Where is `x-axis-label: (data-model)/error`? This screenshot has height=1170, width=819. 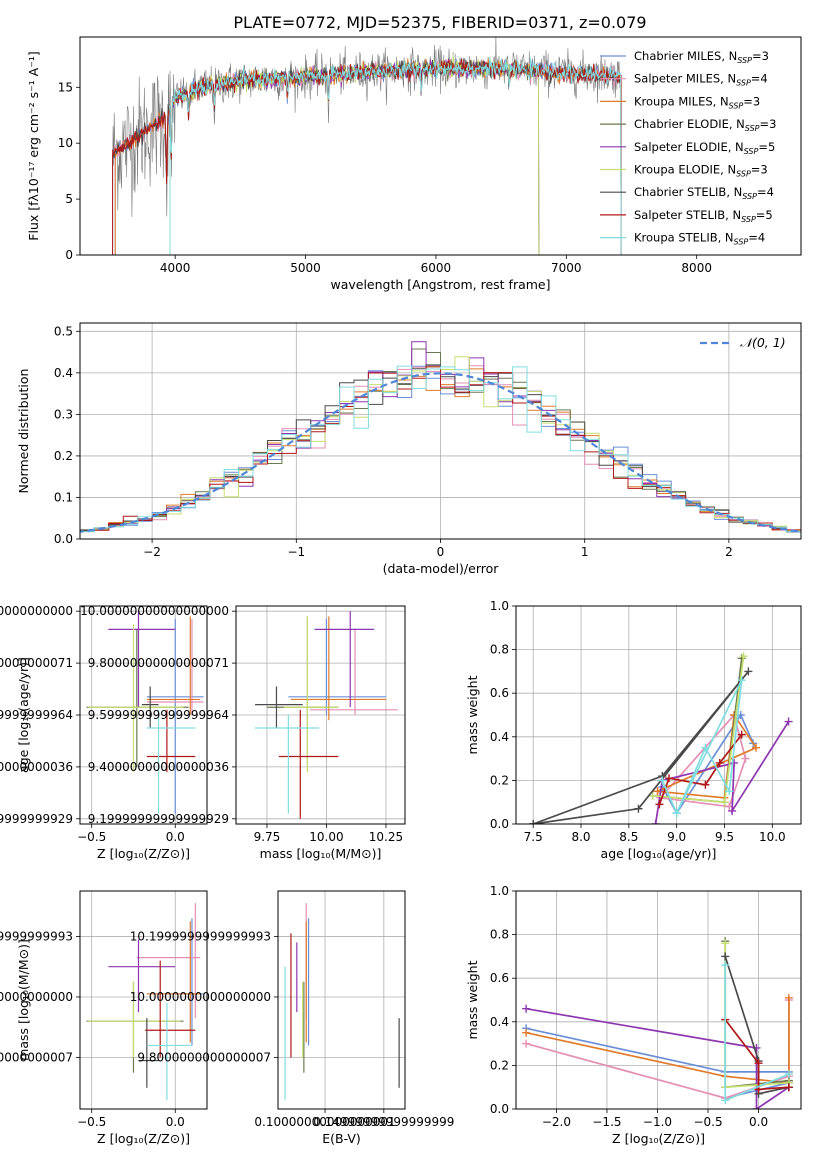
x-axis-label: (data-model)/error is located at coordinates (441, 568).